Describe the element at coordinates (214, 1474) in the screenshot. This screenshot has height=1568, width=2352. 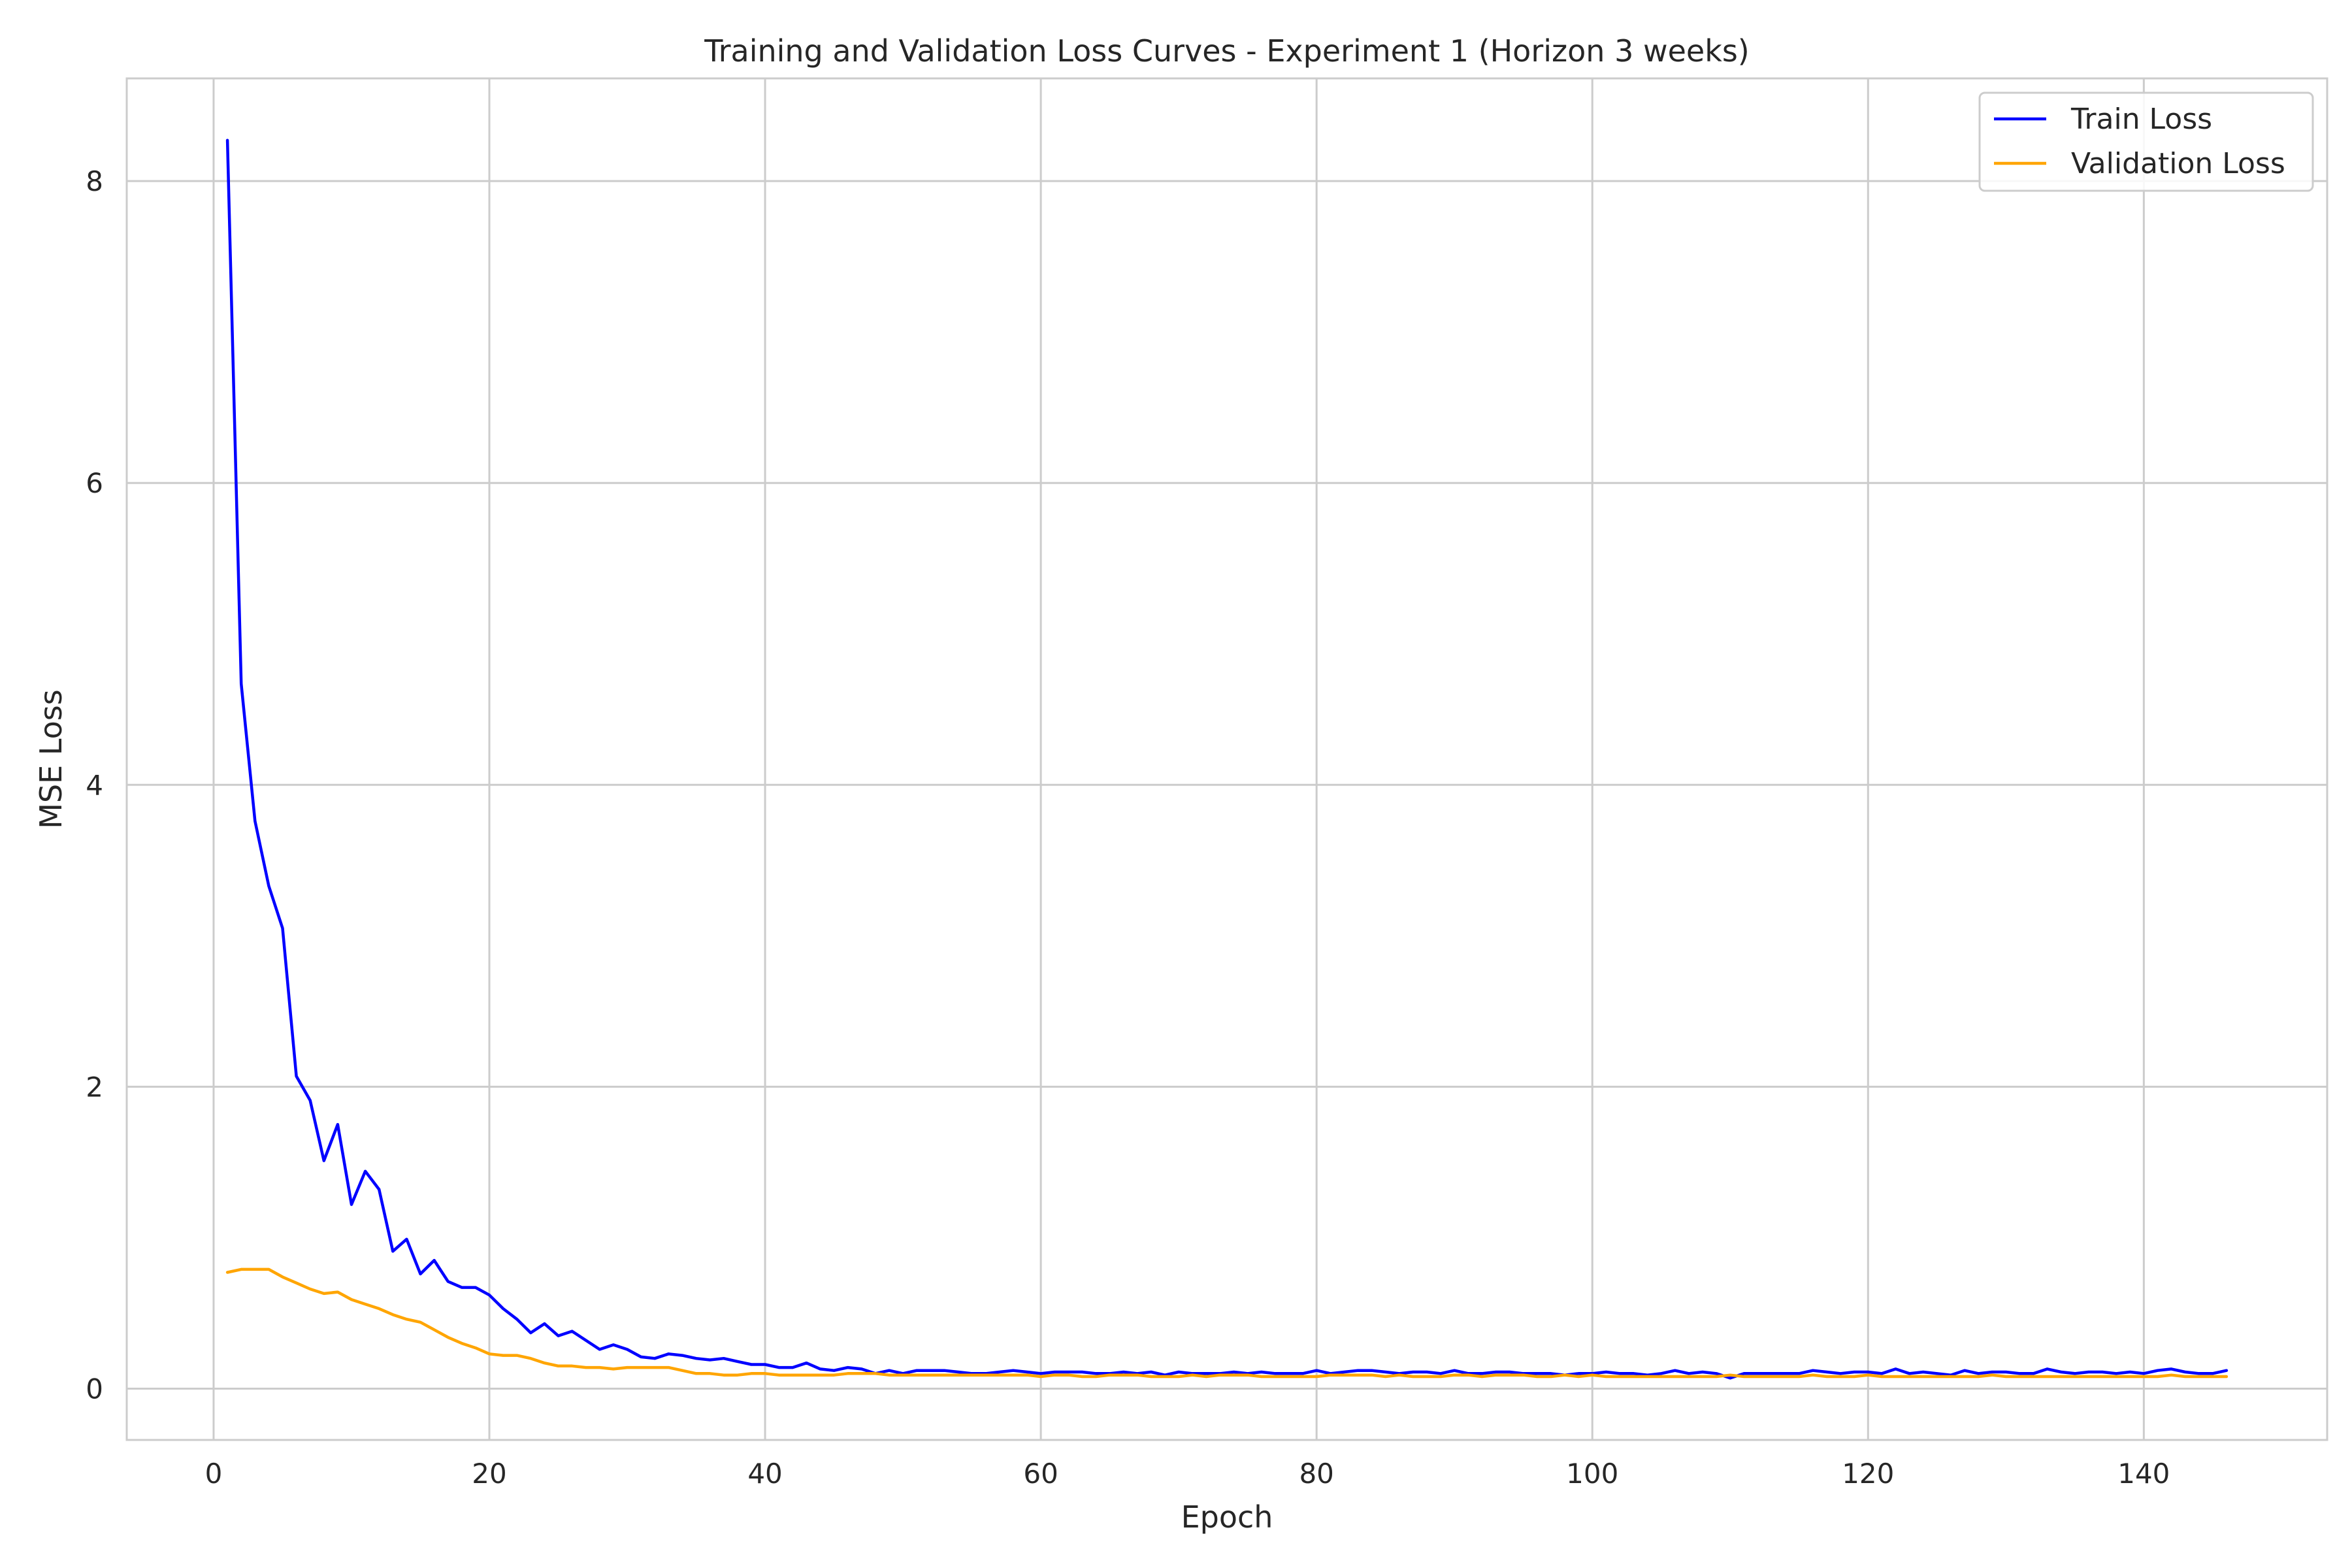
I see `x-tick-label: 0` at that location.